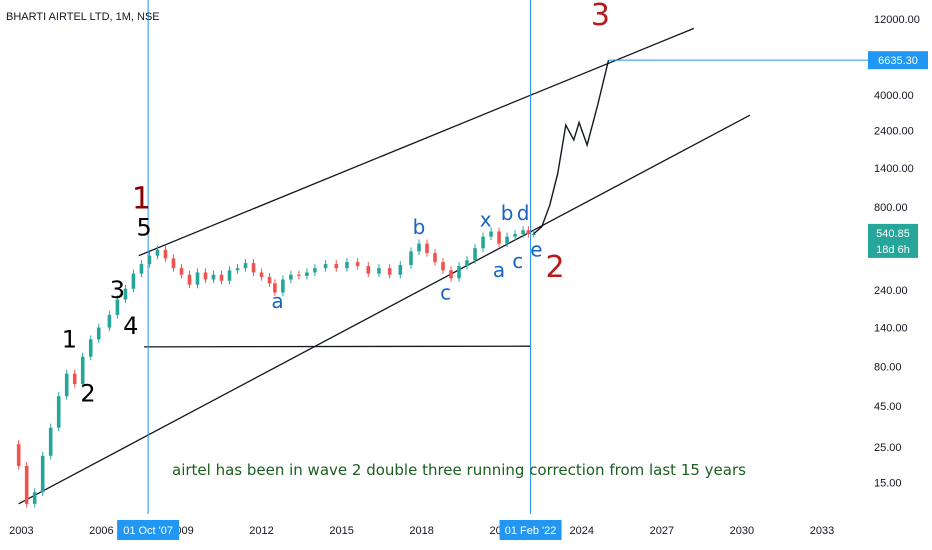  I want to click on target-price-label: 6635.30, so click(898, 61).